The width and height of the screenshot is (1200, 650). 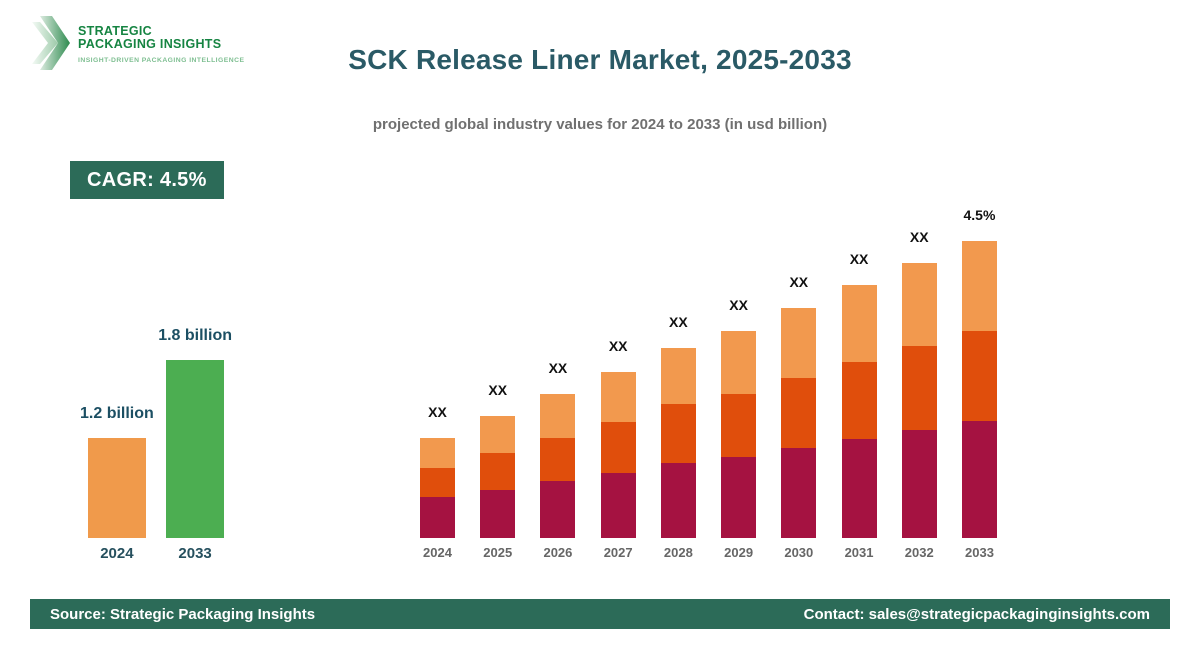 I want to click on page-title: SCK Release Liner Market, 2025-2033, so click(x=600, y=59).